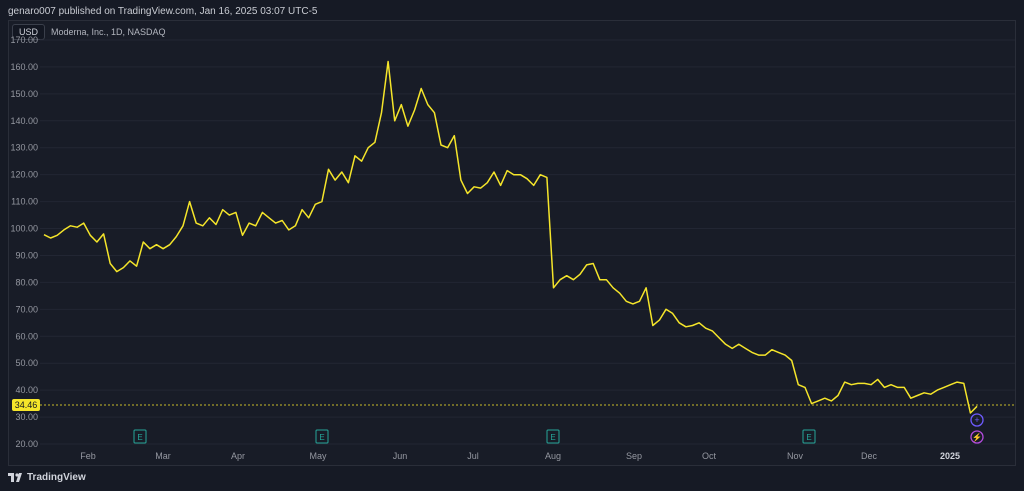  What do you see at coordinates (24, 94) in the screenshot?
I see `y-tick-label: 150.00` at bounding box center [24, 94].